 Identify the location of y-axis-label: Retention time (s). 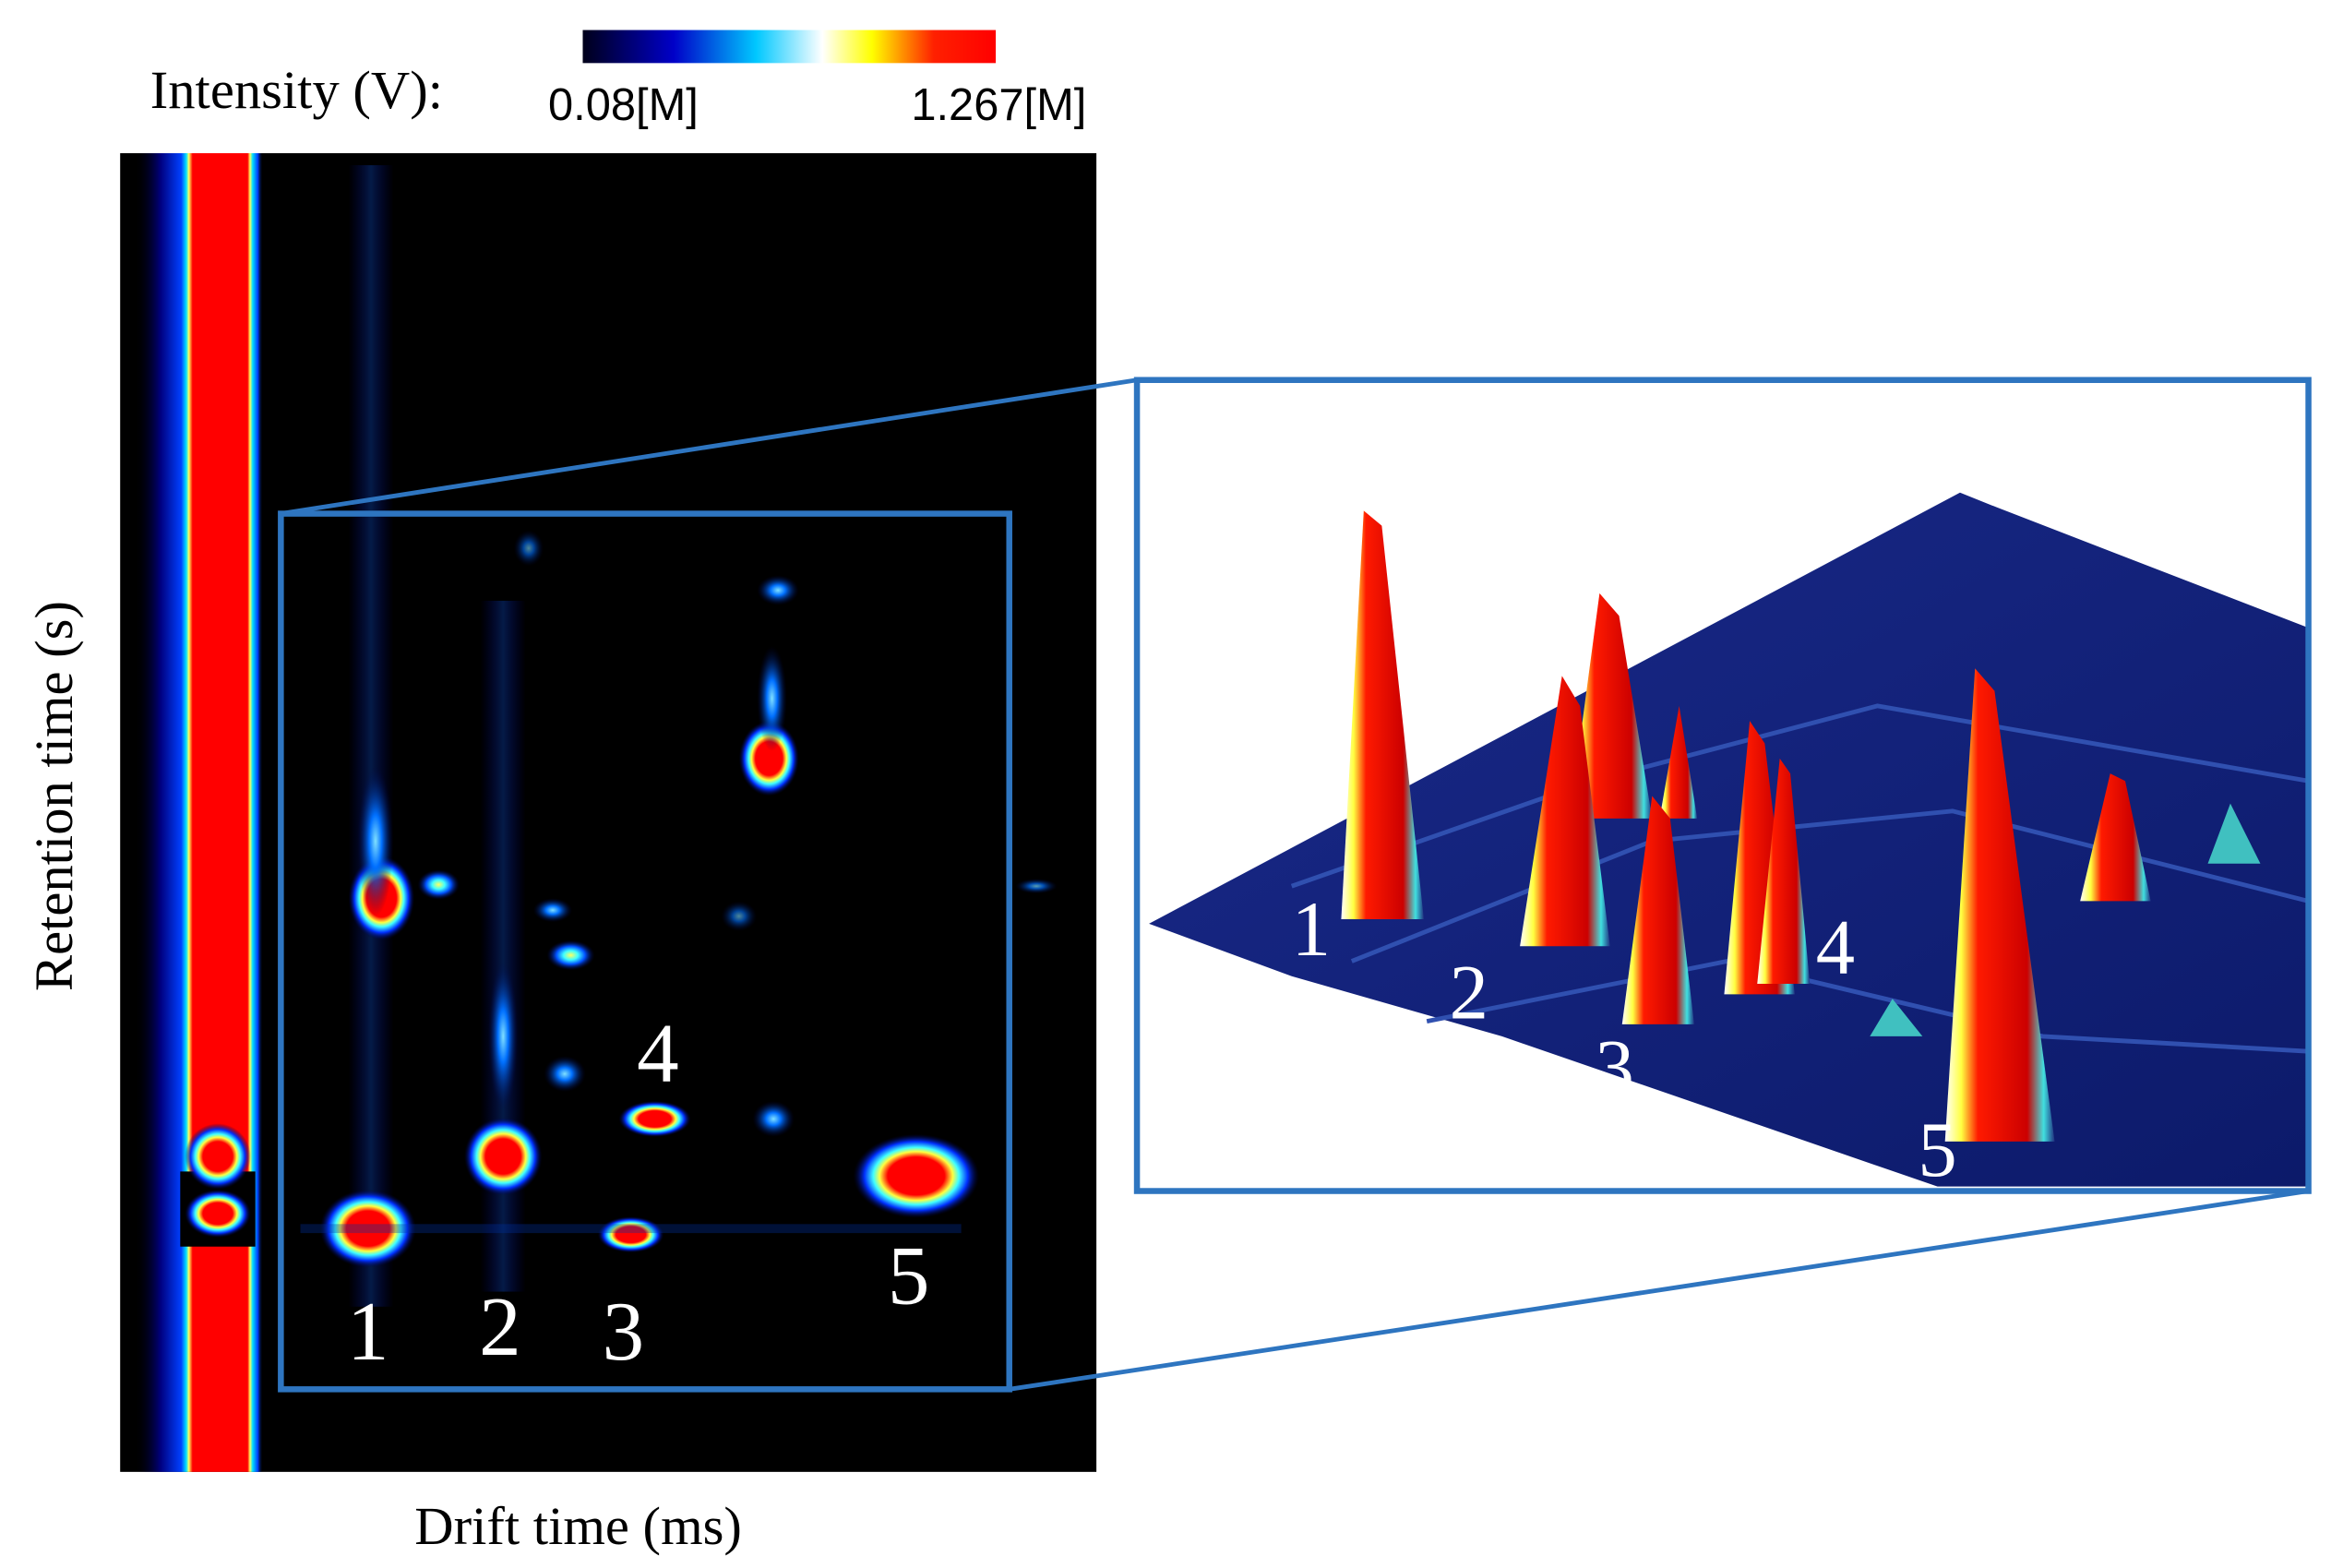
(54, 796).